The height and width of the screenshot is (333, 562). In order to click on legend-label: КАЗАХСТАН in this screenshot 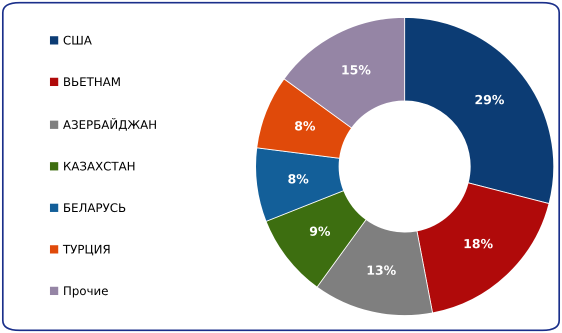, I will do `click(99, 166)`.